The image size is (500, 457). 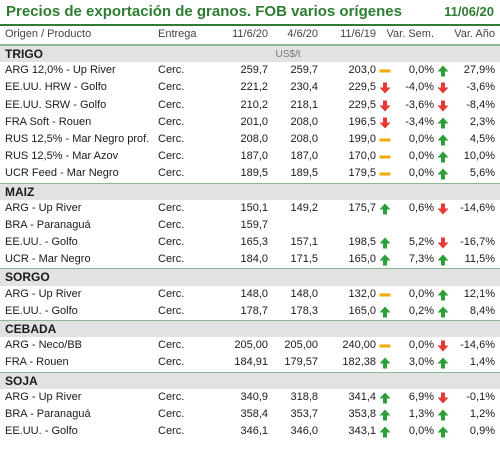 I want to click on weekly-change: -3,4%, so click(x=419, y=121).